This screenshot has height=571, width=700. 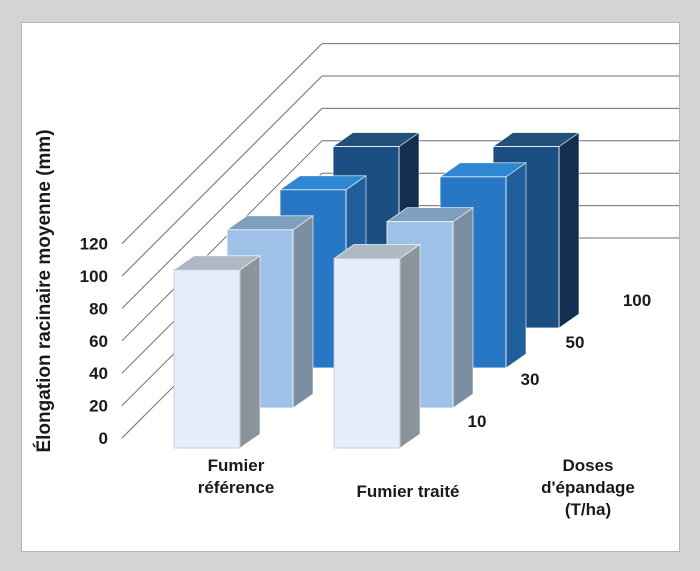 What do you see at coordinates (44, 290) in the screenshot?
I see `y-axis-title: Élongation racinaire moyenne (mm)` at bounding box center [44, 290].